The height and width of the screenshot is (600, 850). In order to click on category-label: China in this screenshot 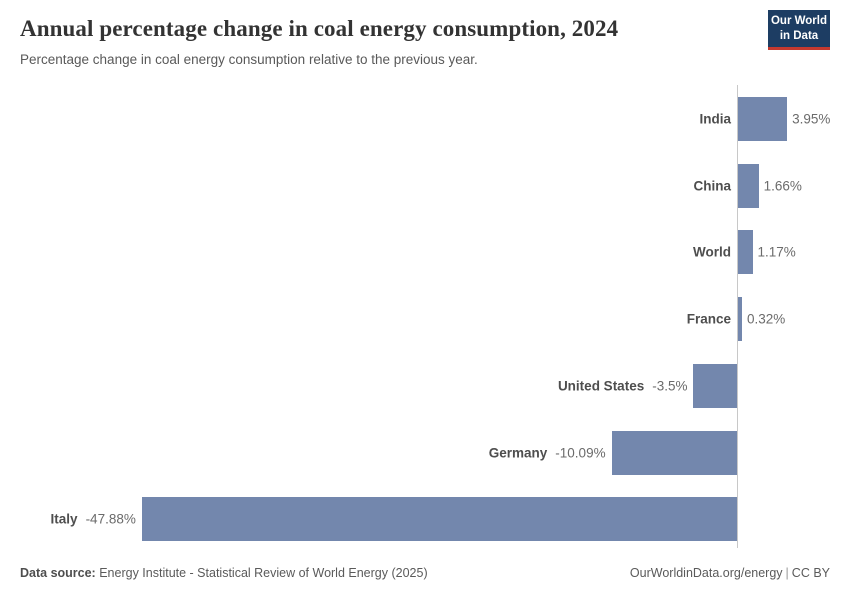, I will do `click(712, 186)`.